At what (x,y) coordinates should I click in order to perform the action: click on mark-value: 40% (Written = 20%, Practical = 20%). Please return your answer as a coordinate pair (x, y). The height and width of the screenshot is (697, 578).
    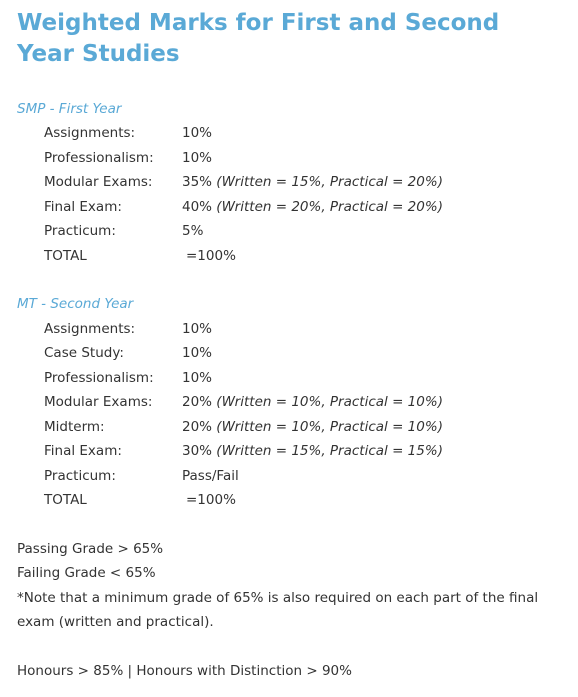
    Looking at the image, I should click on (312, 207).